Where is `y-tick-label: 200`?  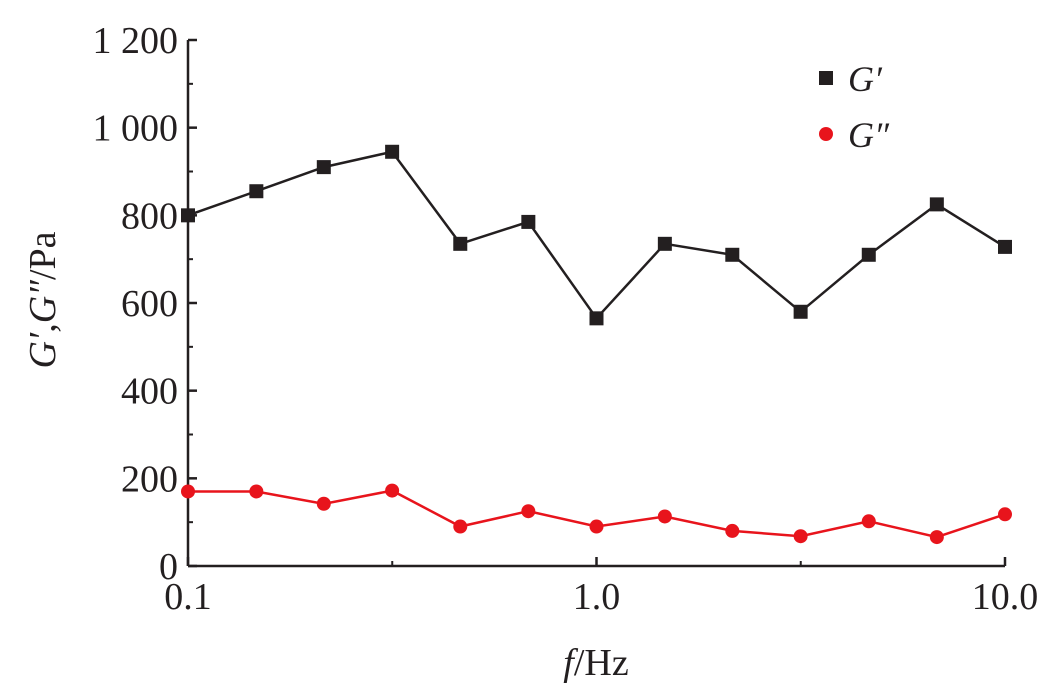 y-tick-label: 200 is located at coordinates (149, 479).